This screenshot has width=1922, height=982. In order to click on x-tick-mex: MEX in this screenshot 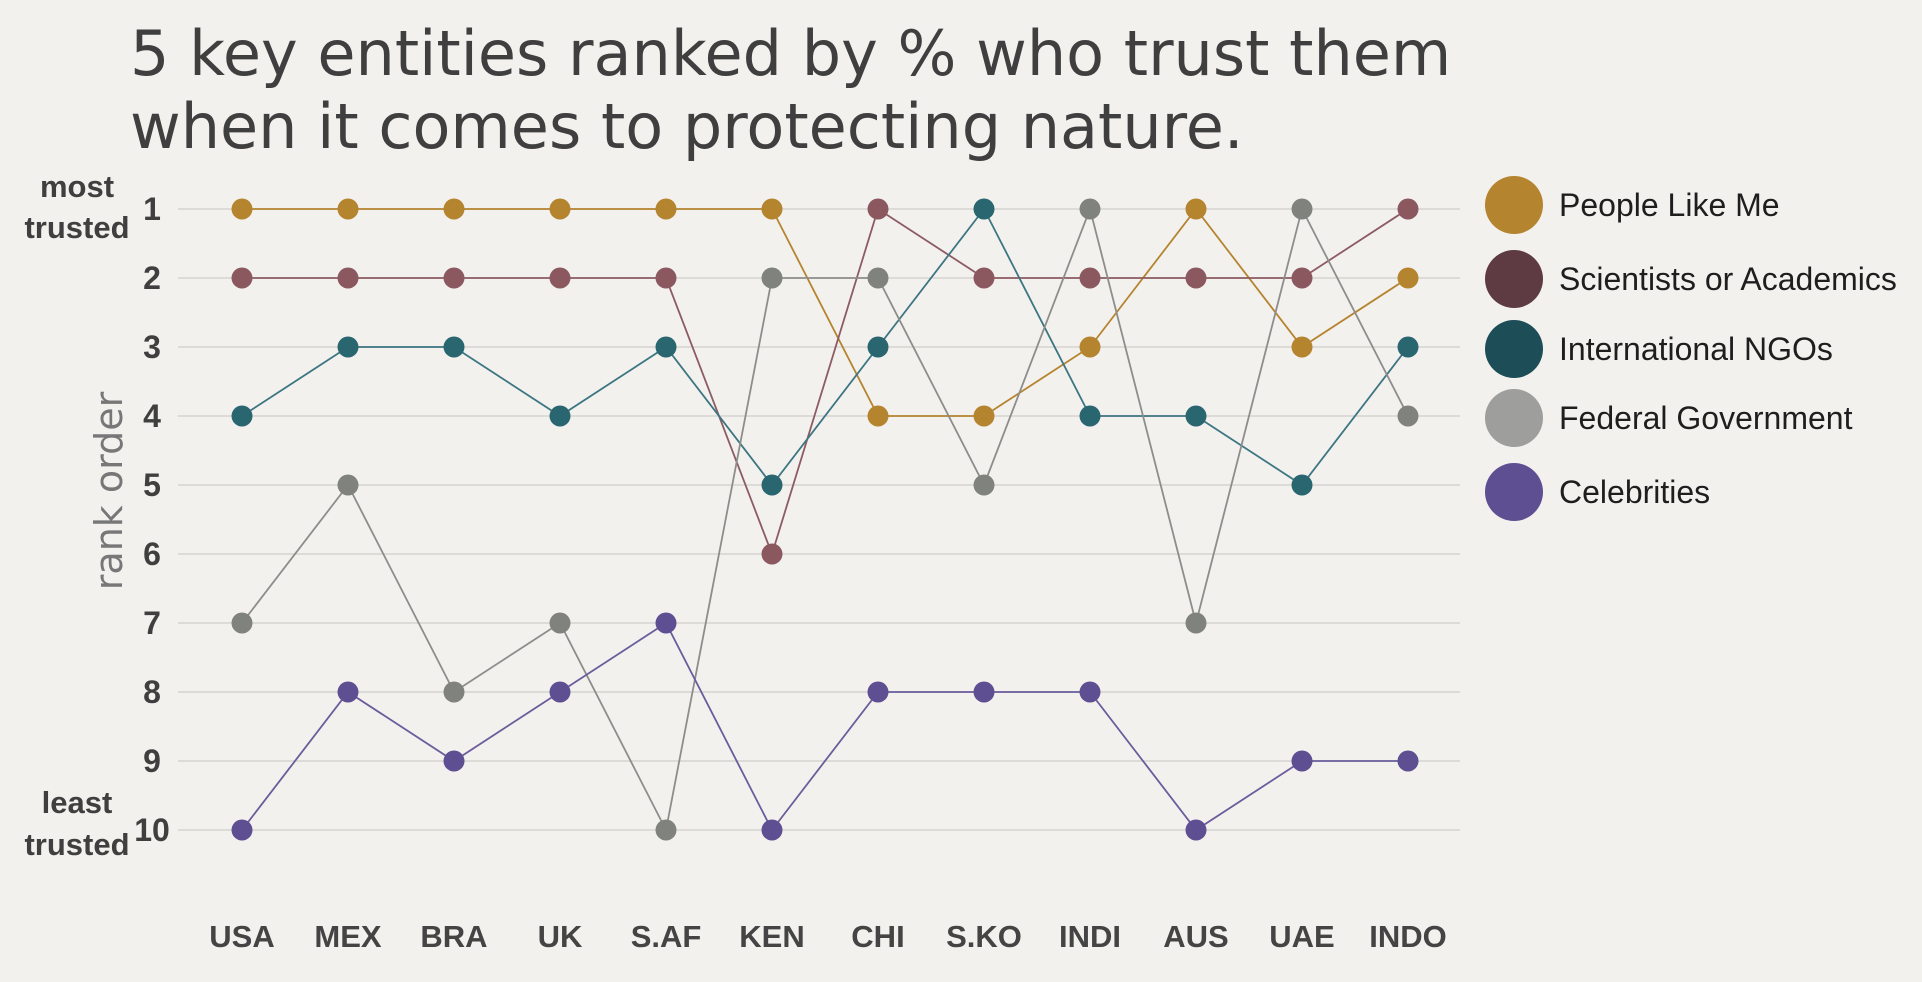, I will do `click(348, 936)`.